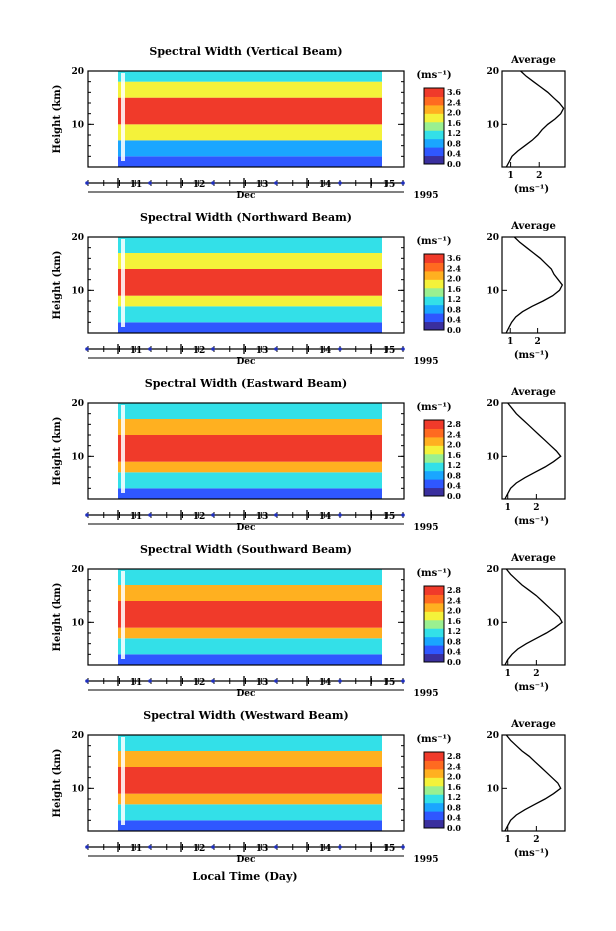 The image size is (616, 931). I want to click on day-tick-label: 15, so click(389, 517).